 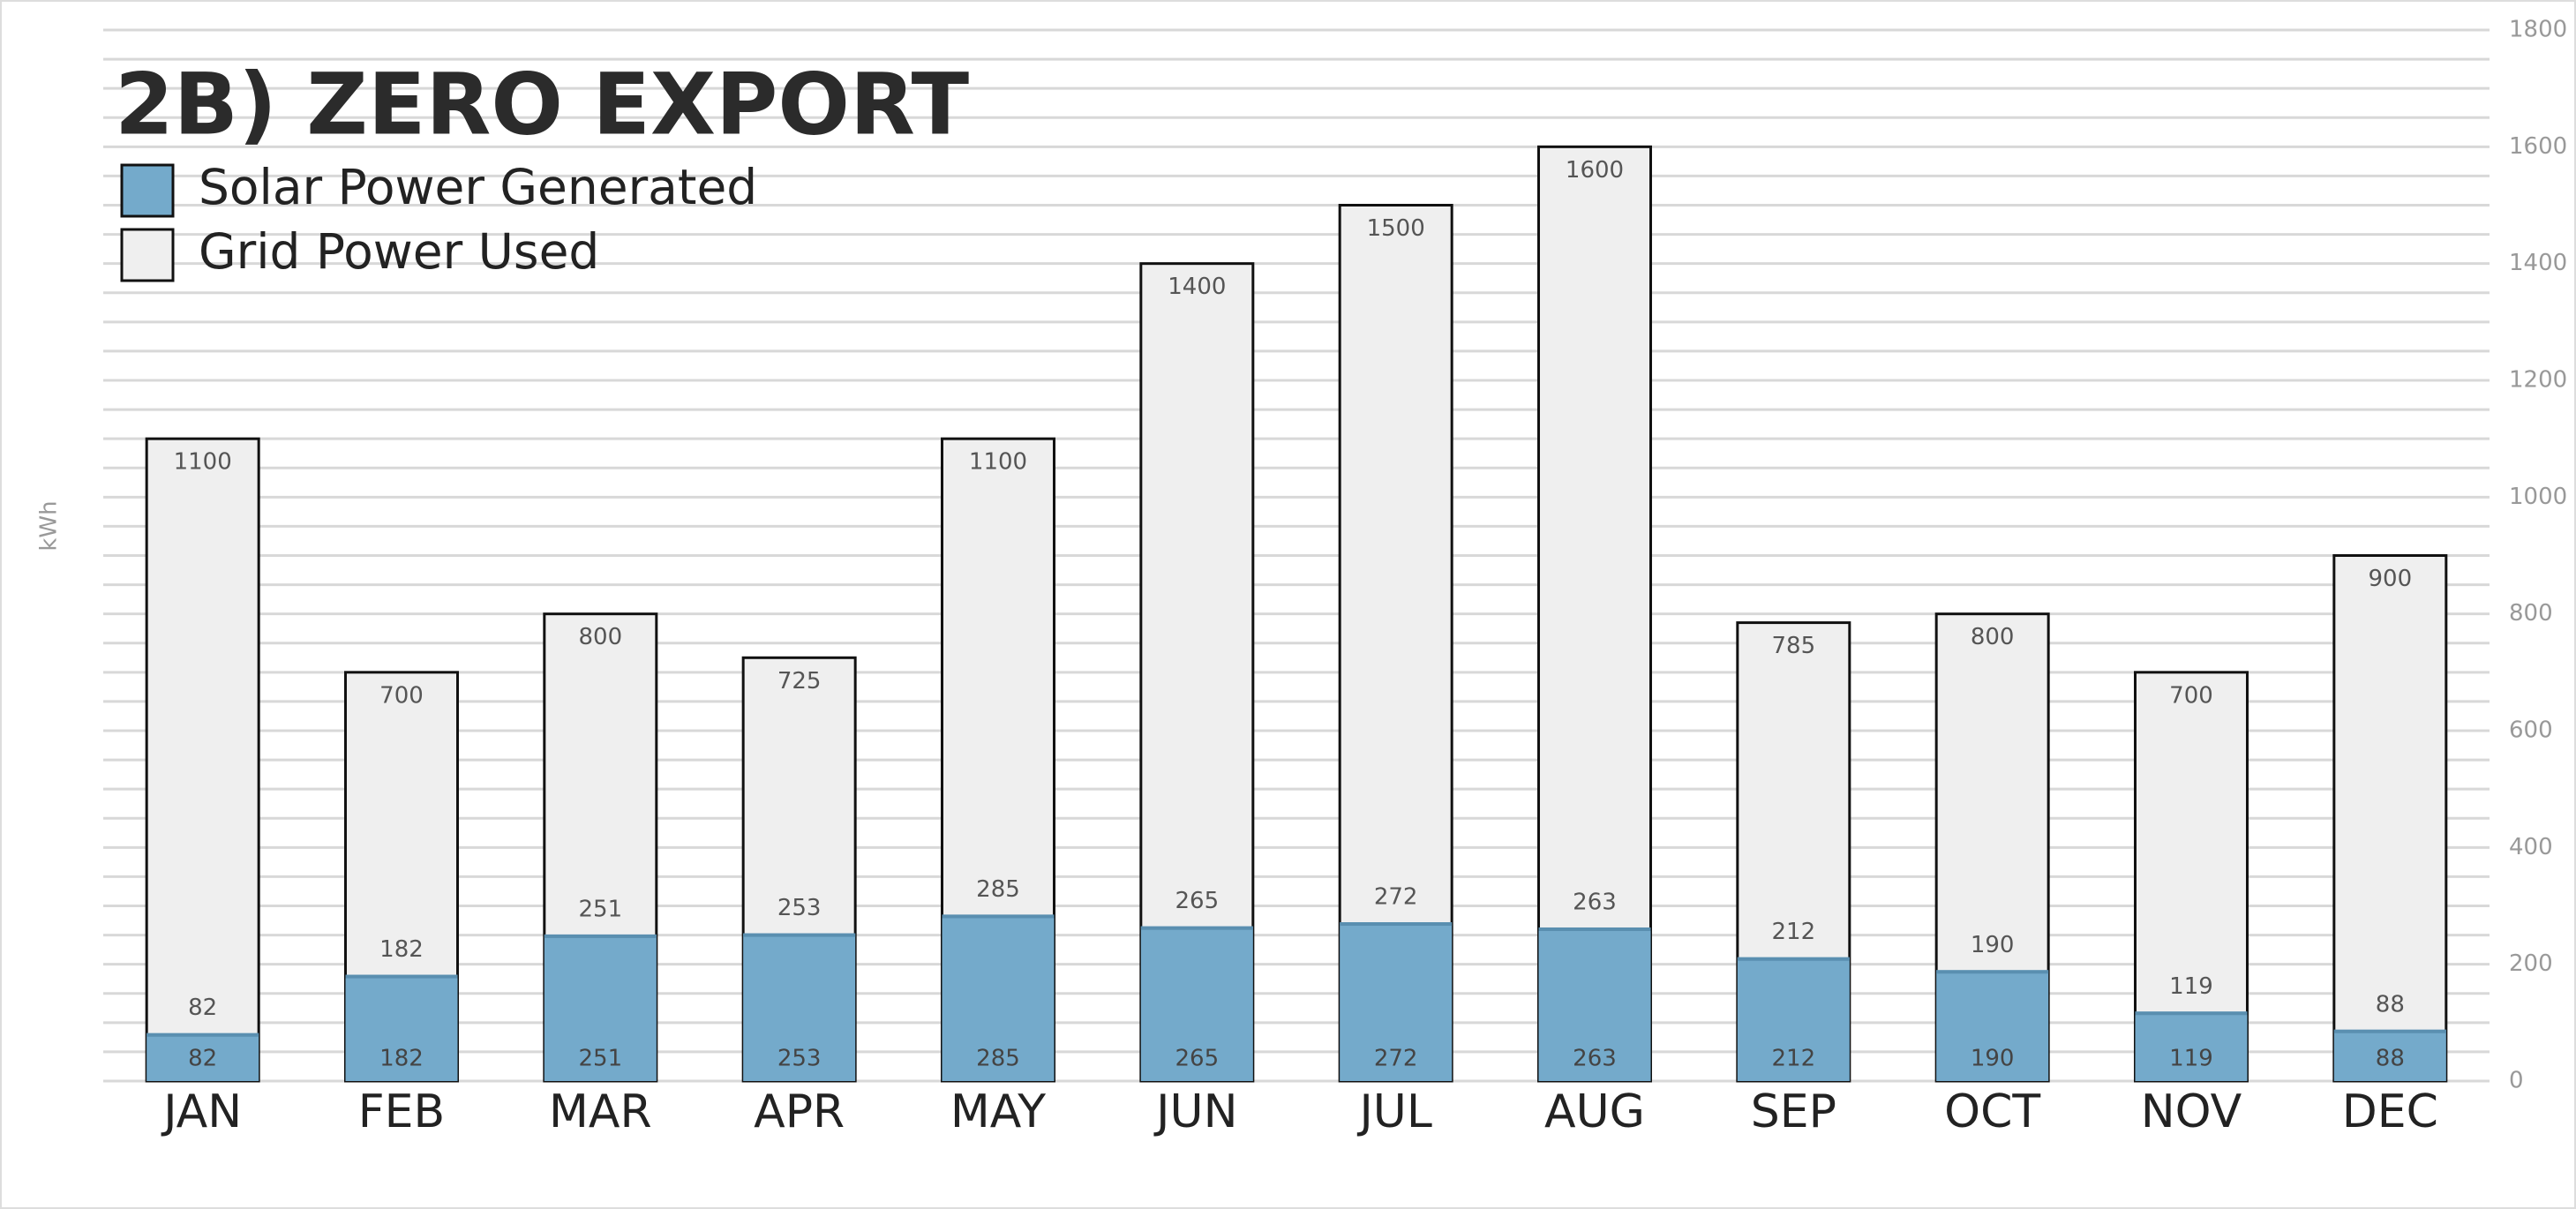 I want to click on legend-label: Solar Power Generated, so click(x=478, y=187).